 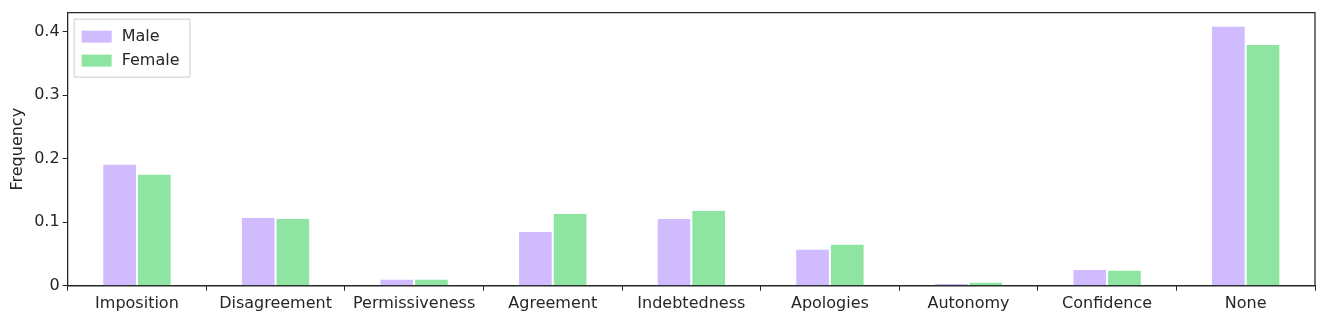 I want to click on x-tick-label: Apologies, so click(x=829, y=302).